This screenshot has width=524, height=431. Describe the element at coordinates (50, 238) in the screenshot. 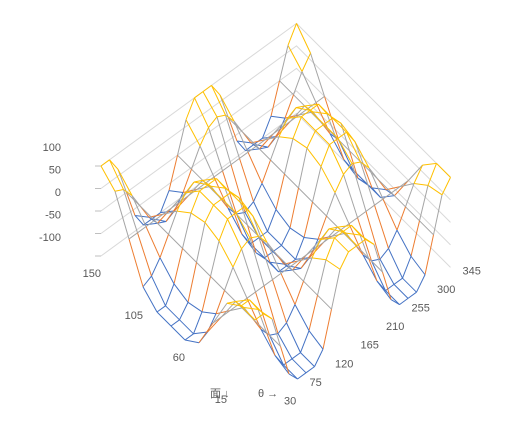

I see `z-tick-label: -100` at that location.